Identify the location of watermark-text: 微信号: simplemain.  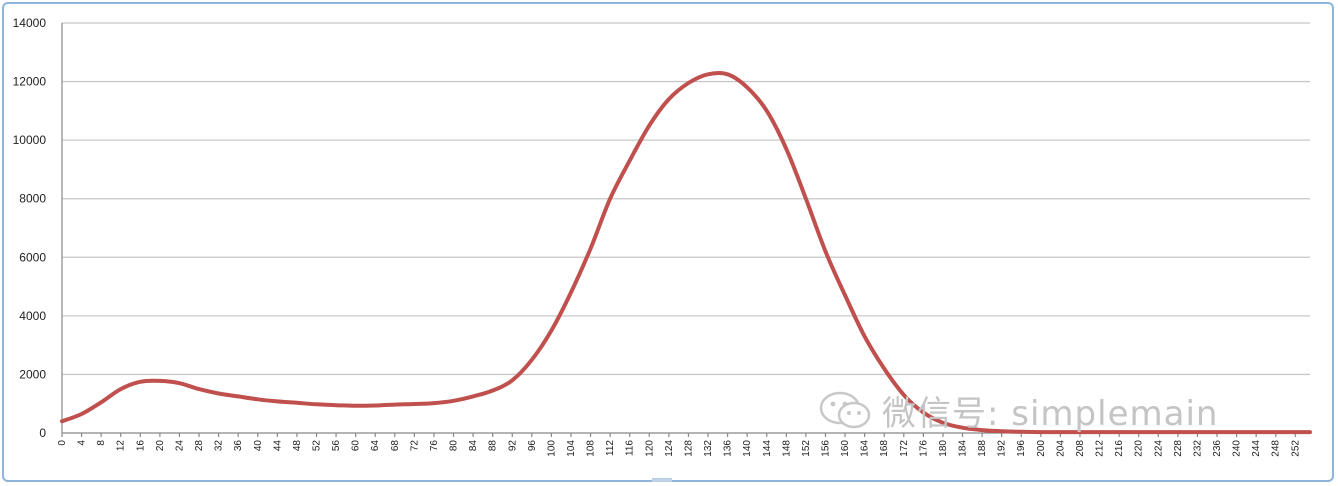
(1050, 413).